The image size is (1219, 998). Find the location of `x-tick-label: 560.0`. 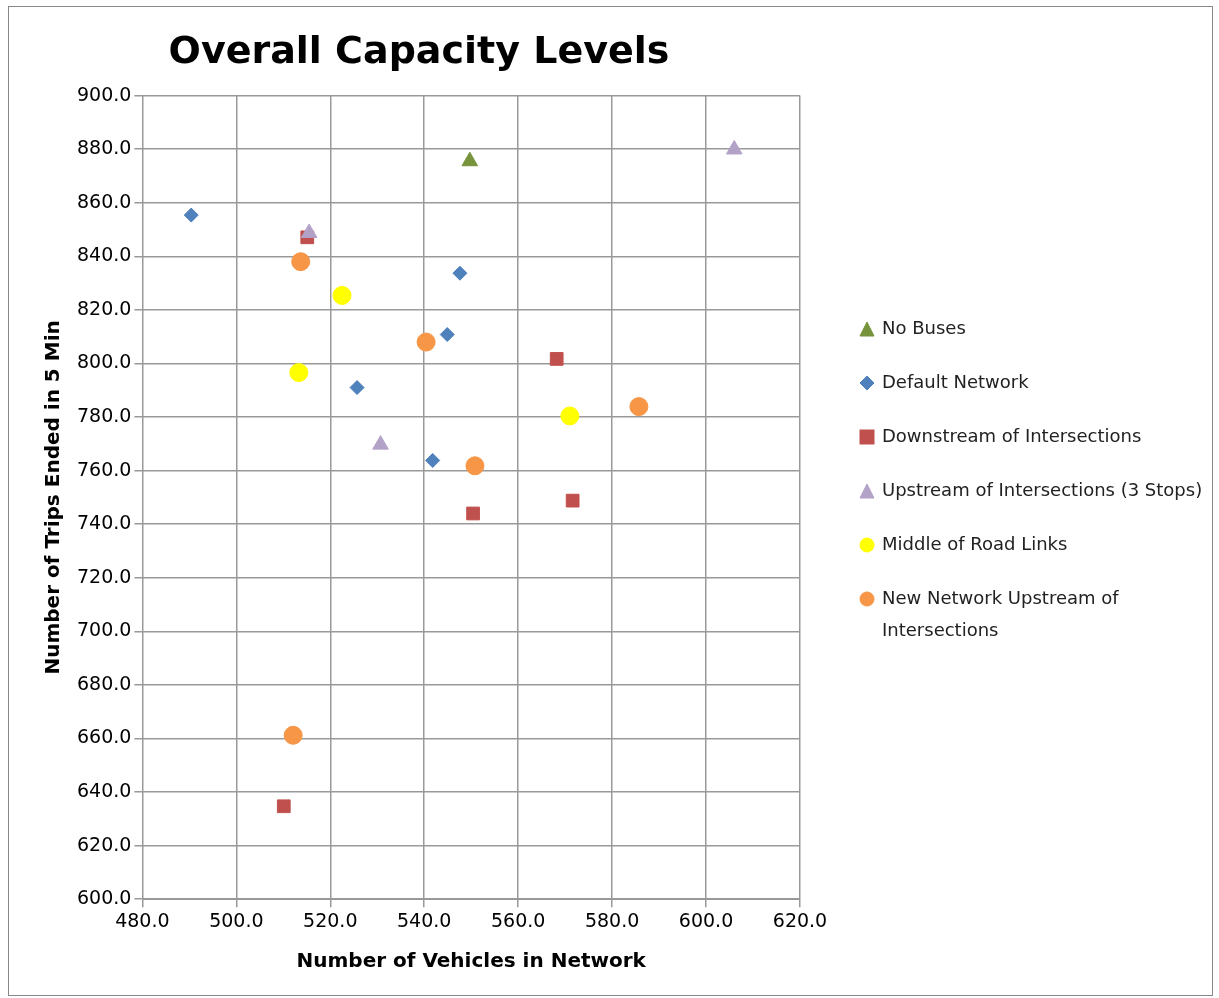

x-tick-label: 560.0 is located at coordinates (518, 919).